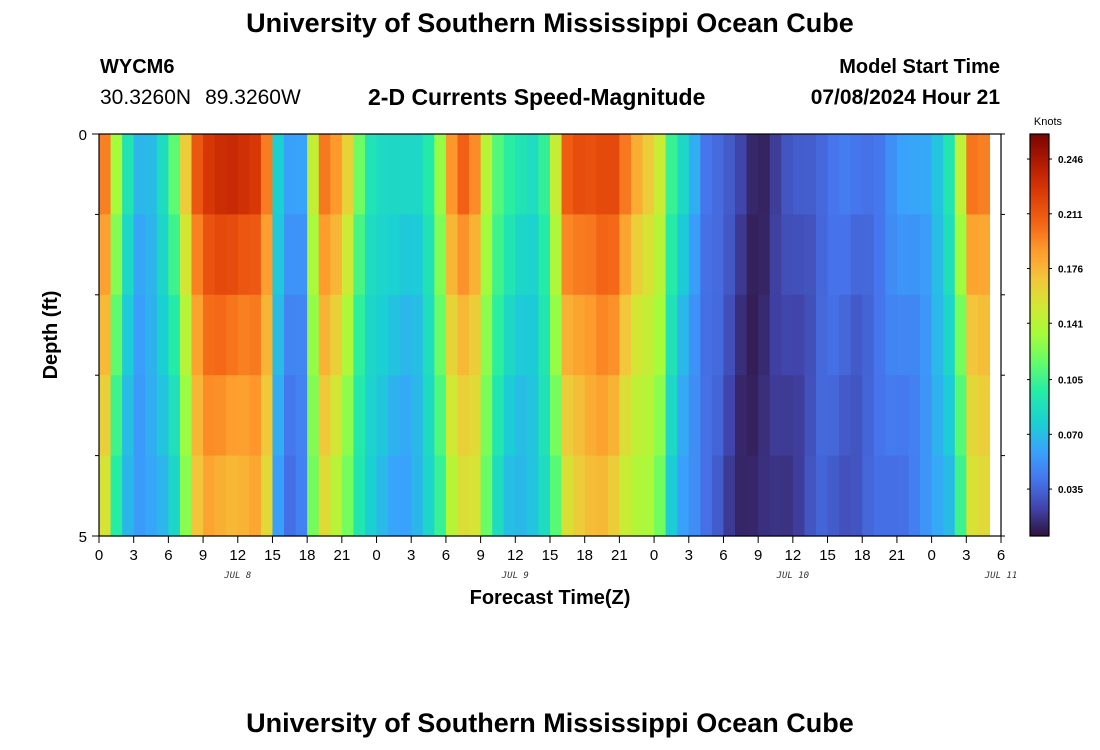 The image size is (1100, 750). I want to click on model-start-date: 07/08/2024, so click(863, 97).